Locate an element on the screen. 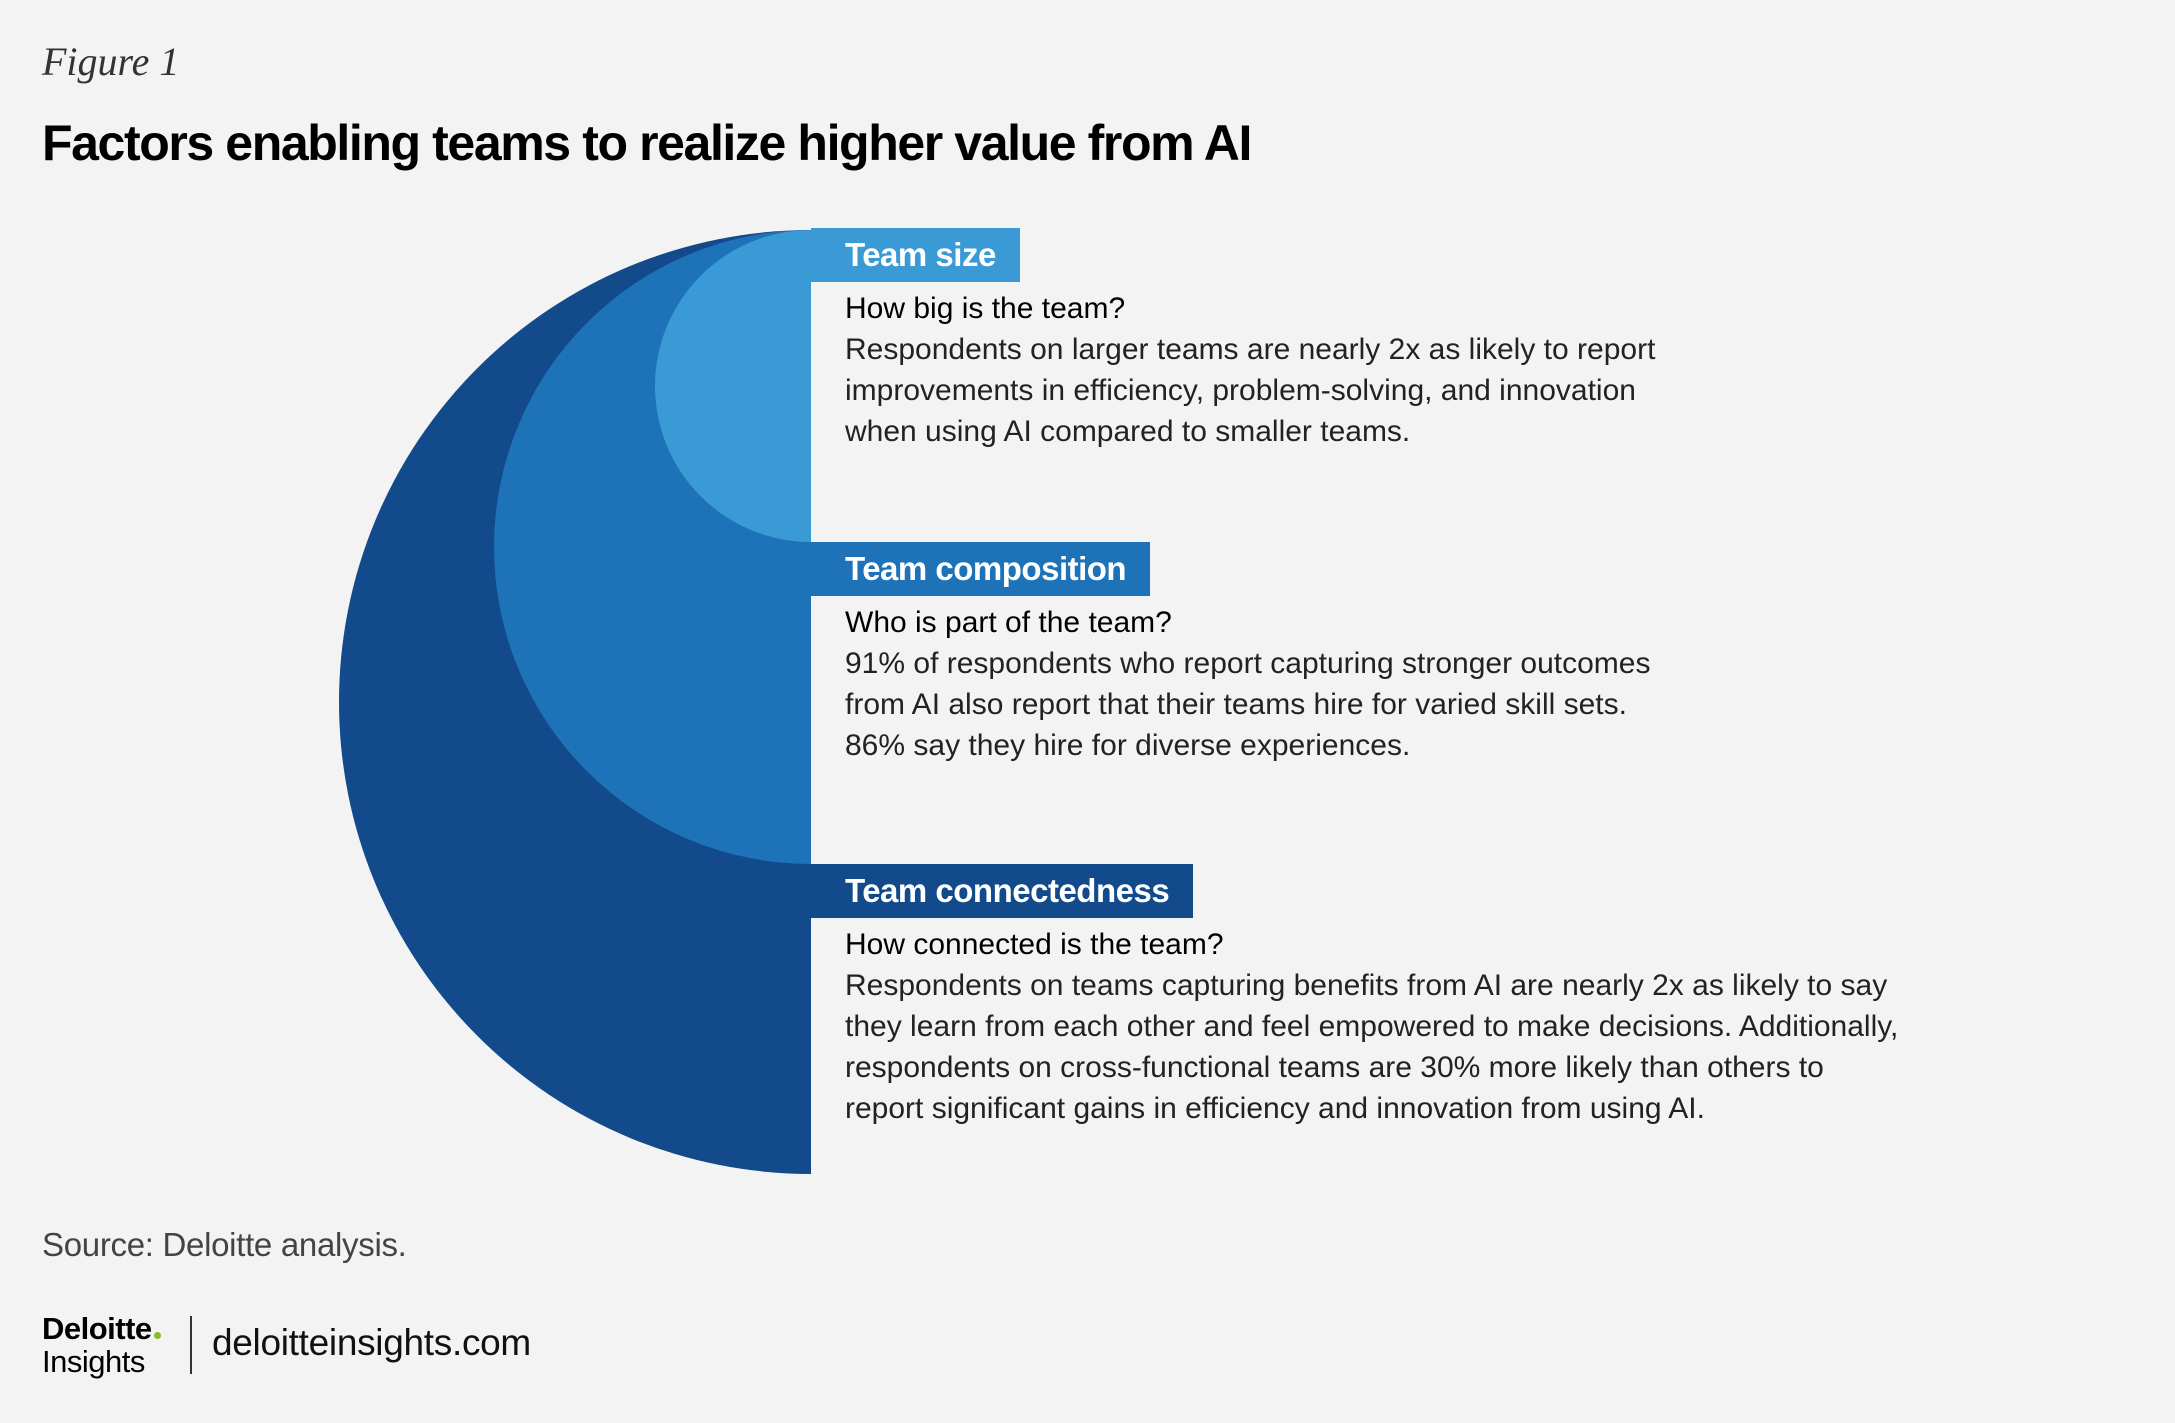 Image resolution: width=2175 pixels, height=1423 pixels. brand-sub: Insights is located at coordinates (93, 1361).